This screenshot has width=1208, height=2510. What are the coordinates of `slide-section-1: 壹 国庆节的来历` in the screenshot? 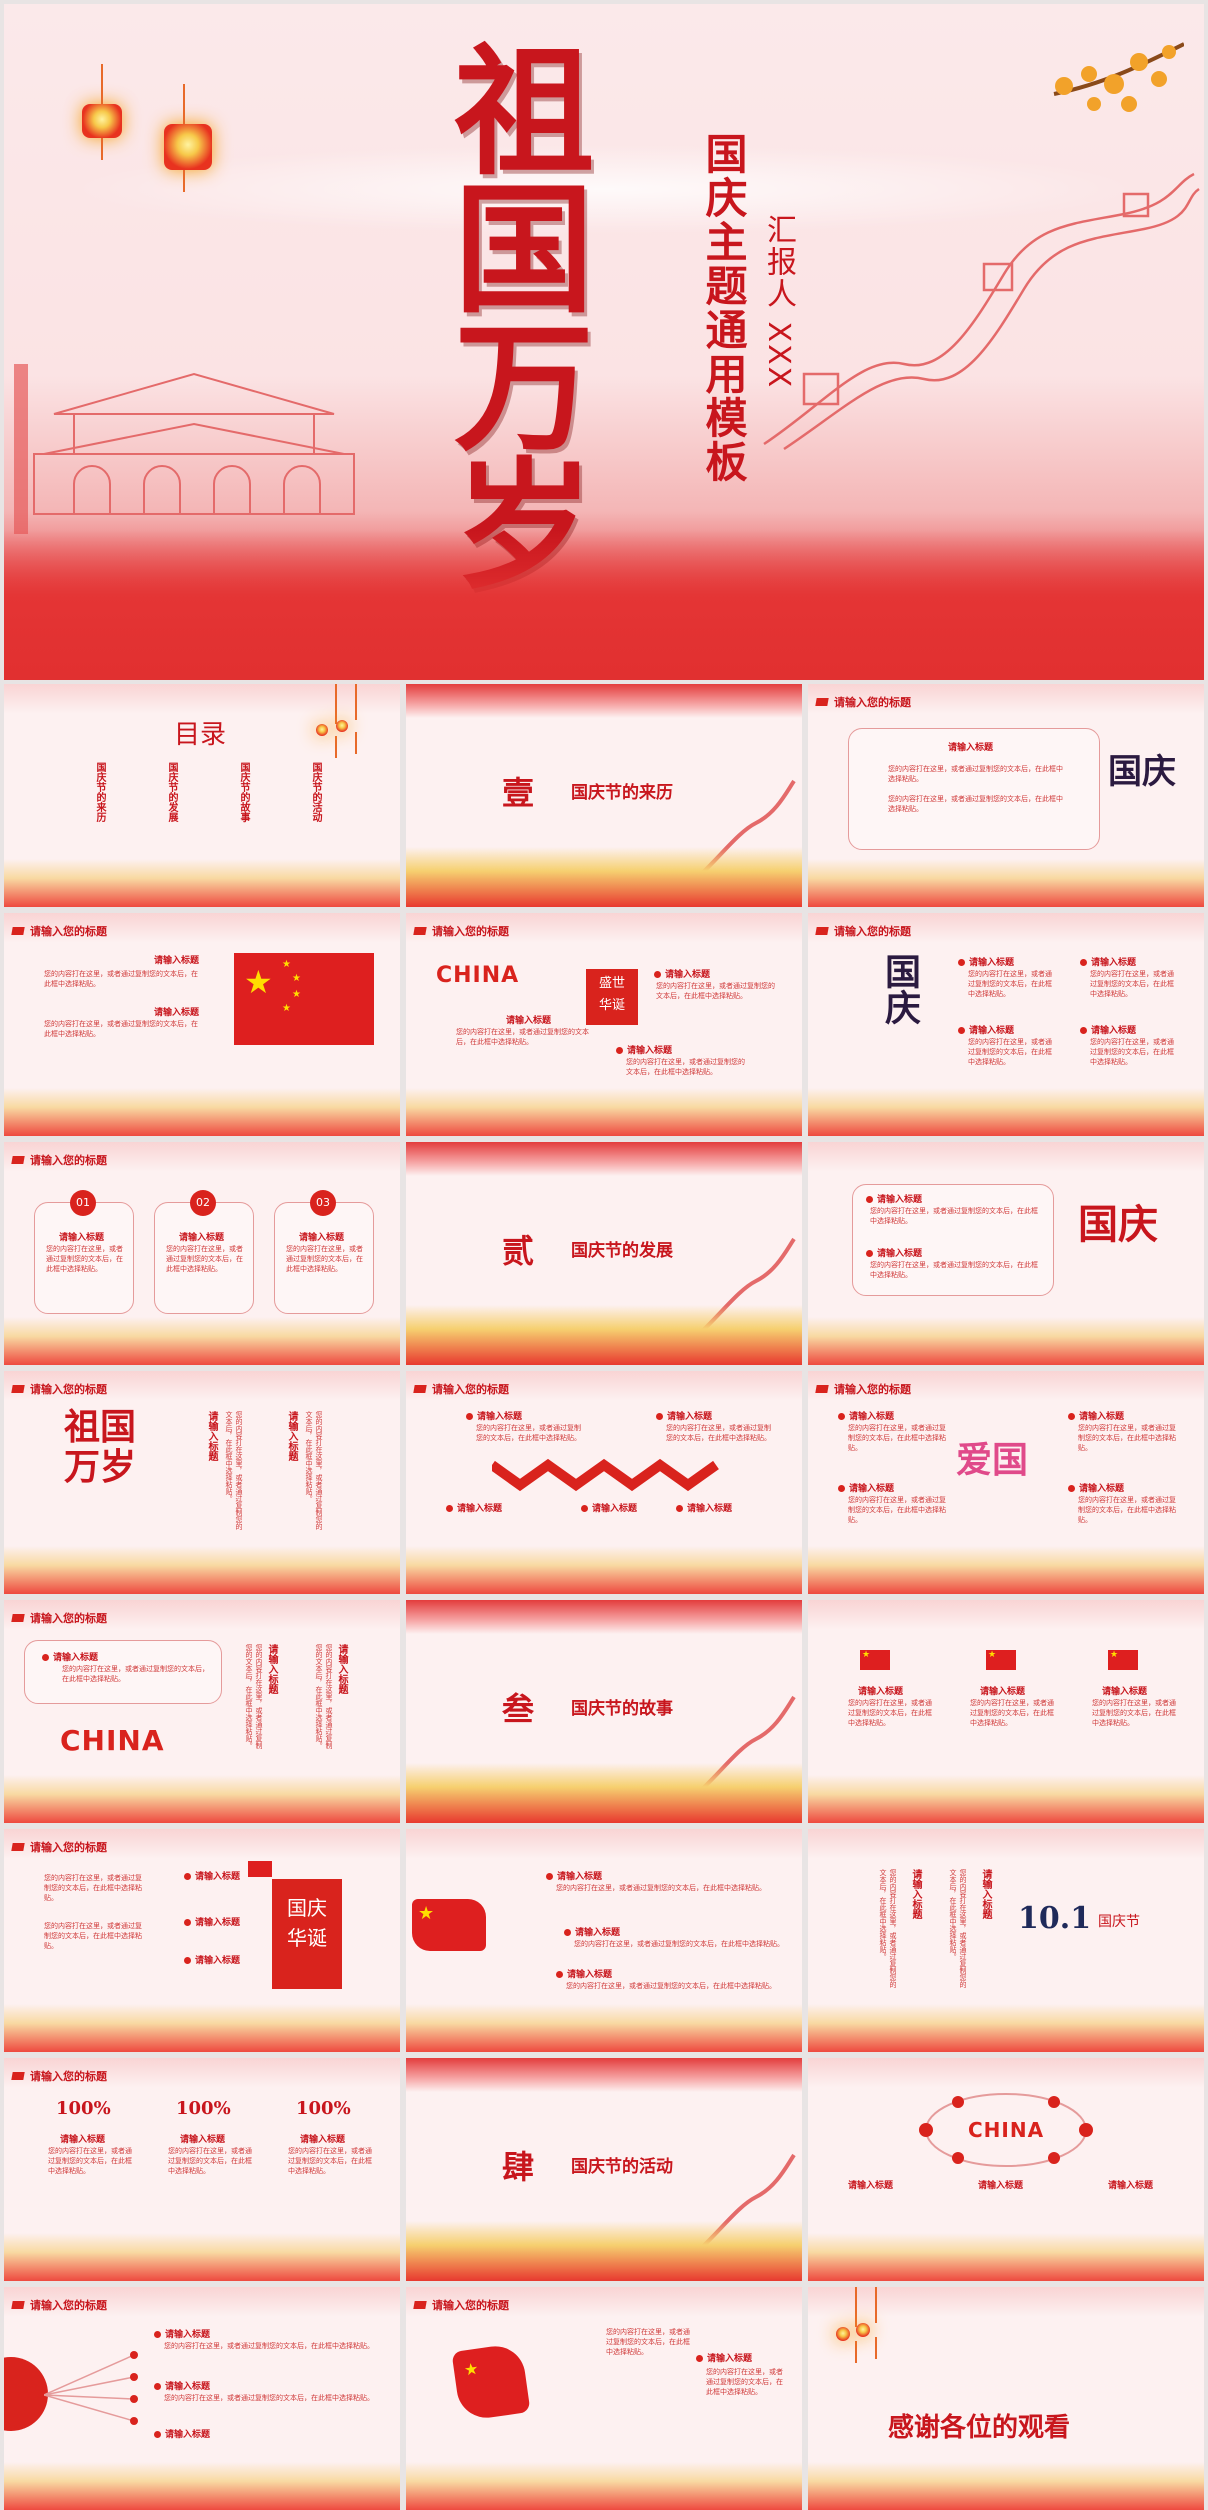 It's located at (604, 795).